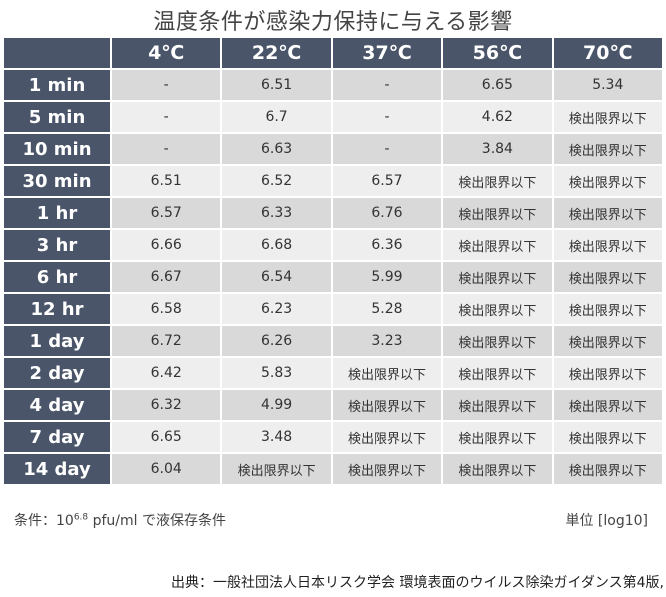 The image size is (666, 597). I want to click on column-header: 70℃, so click(607, 53).